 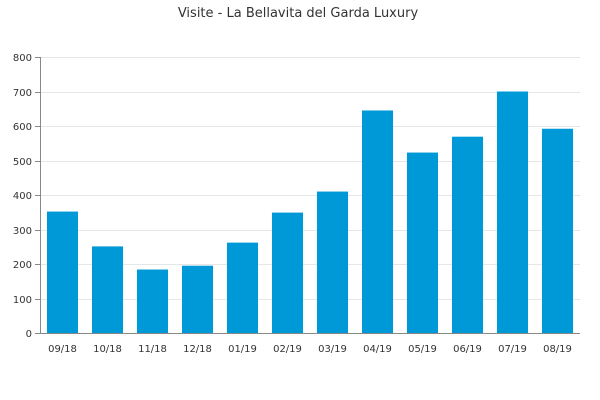 I want to click on x-tick-label-02-19: 02/19, so click(x=287, y=349).